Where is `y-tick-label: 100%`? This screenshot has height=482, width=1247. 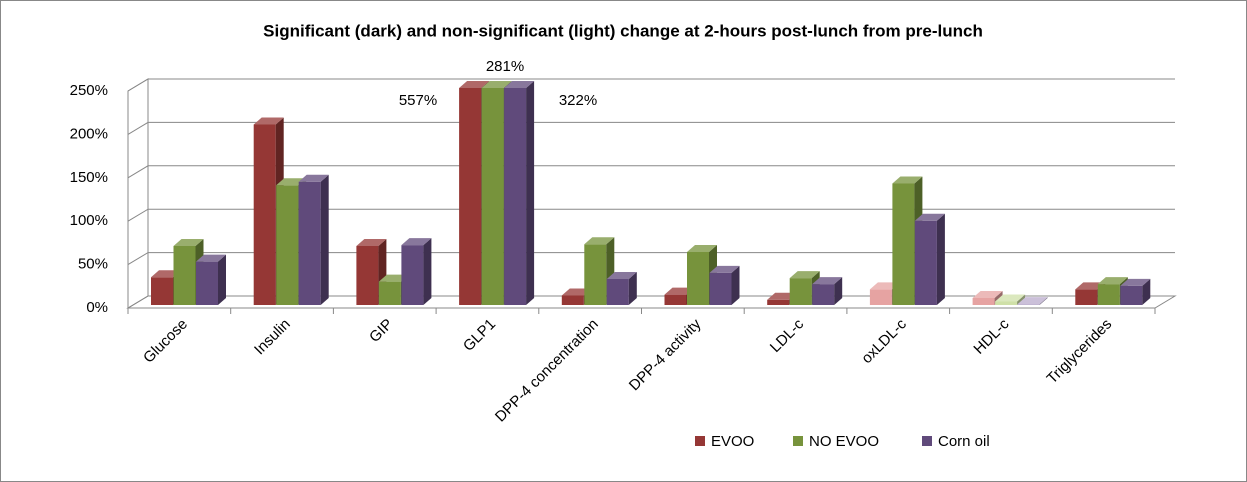
y-tick-label: 100% is located at coordinates (89, 220).